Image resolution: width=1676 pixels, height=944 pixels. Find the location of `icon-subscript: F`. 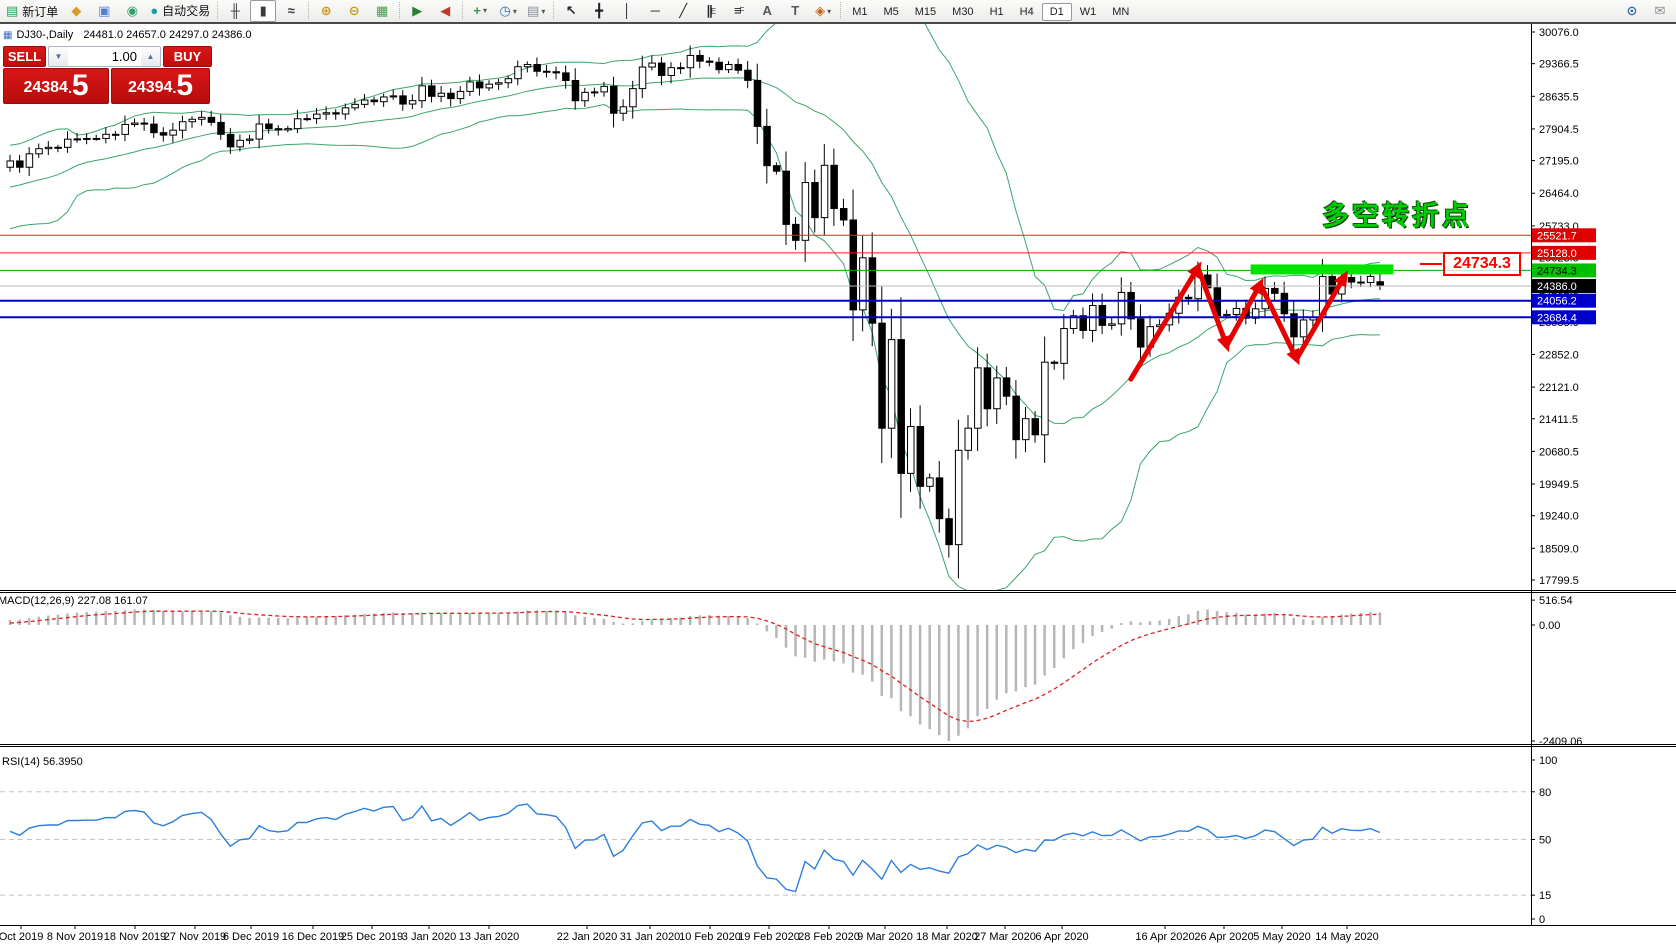

icon-subscript: F is located at coordinates (742, 11).